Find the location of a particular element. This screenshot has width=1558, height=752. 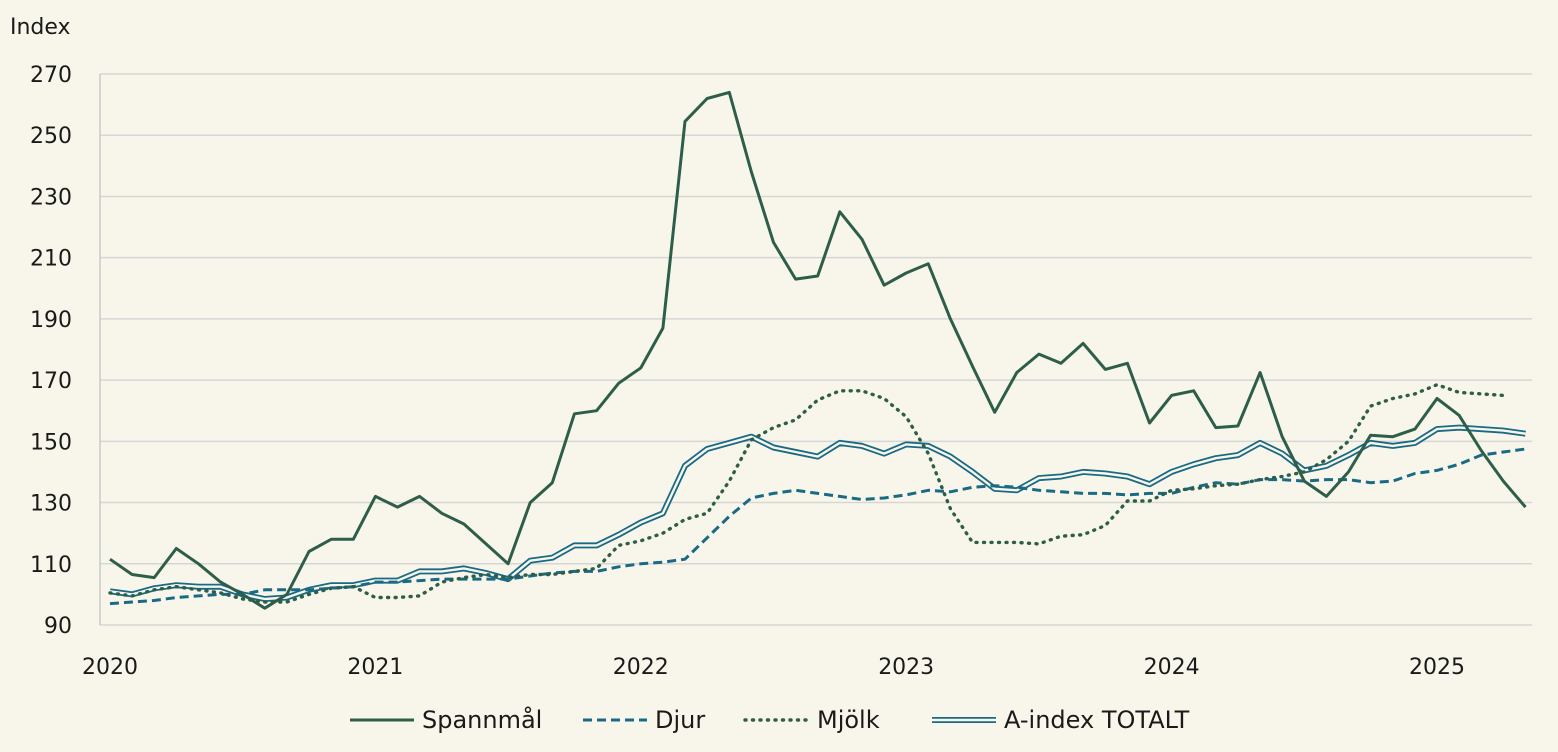

y-tick-label-190: 190 is located at coordinates (51, 320).